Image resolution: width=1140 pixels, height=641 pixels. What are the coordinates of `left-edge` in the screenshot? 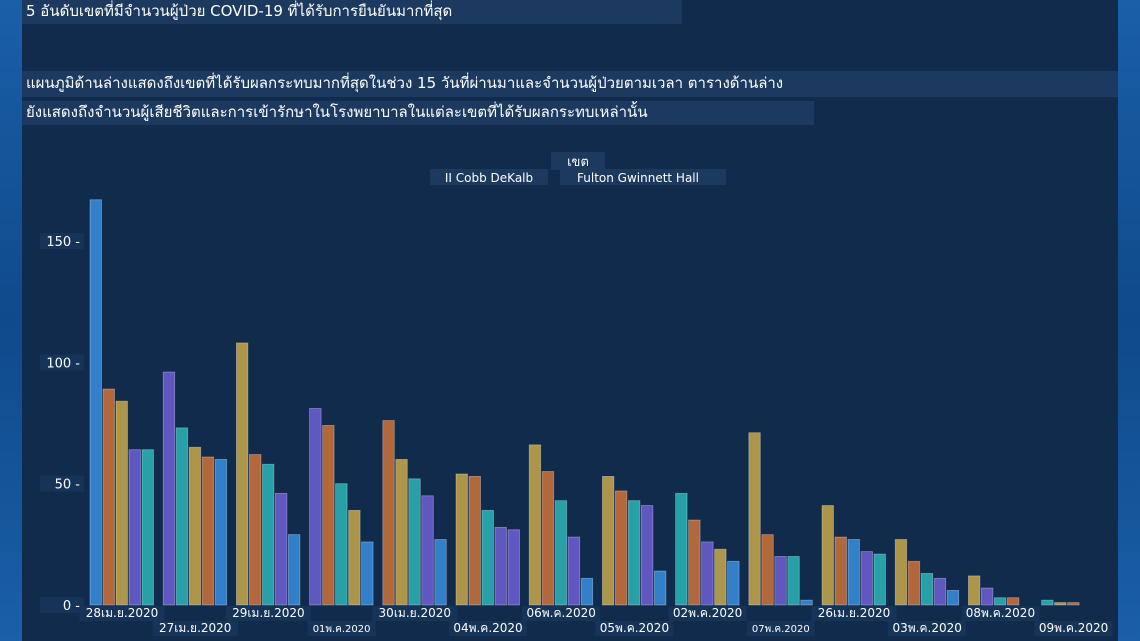 It's located at (11, 320).